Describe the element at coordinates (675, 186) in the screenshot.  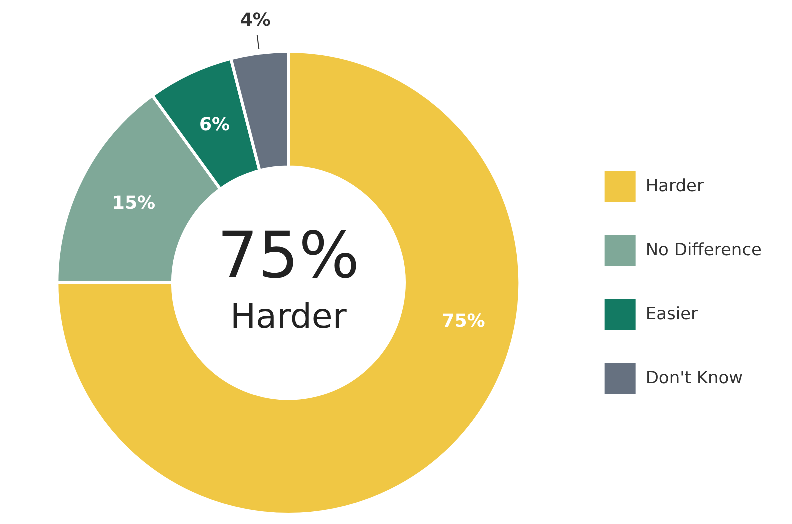
I see `legend-label: Harder` at that location.